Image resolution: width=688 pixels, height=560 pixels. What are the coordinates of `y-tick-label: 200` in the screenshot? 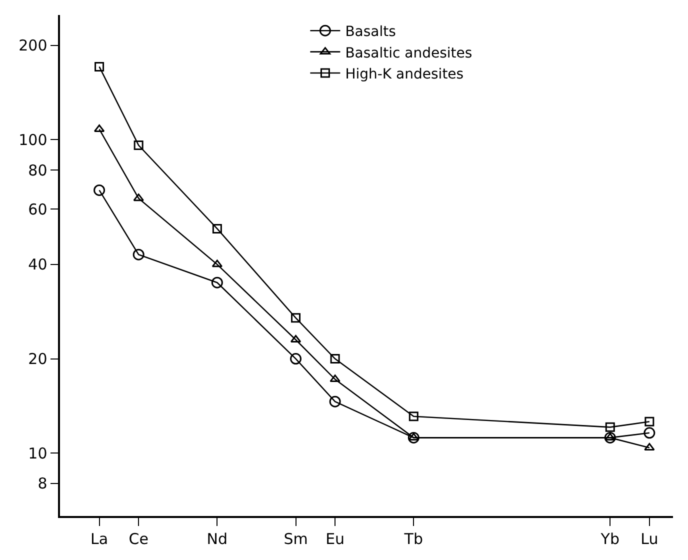 It's located at (33, 45).